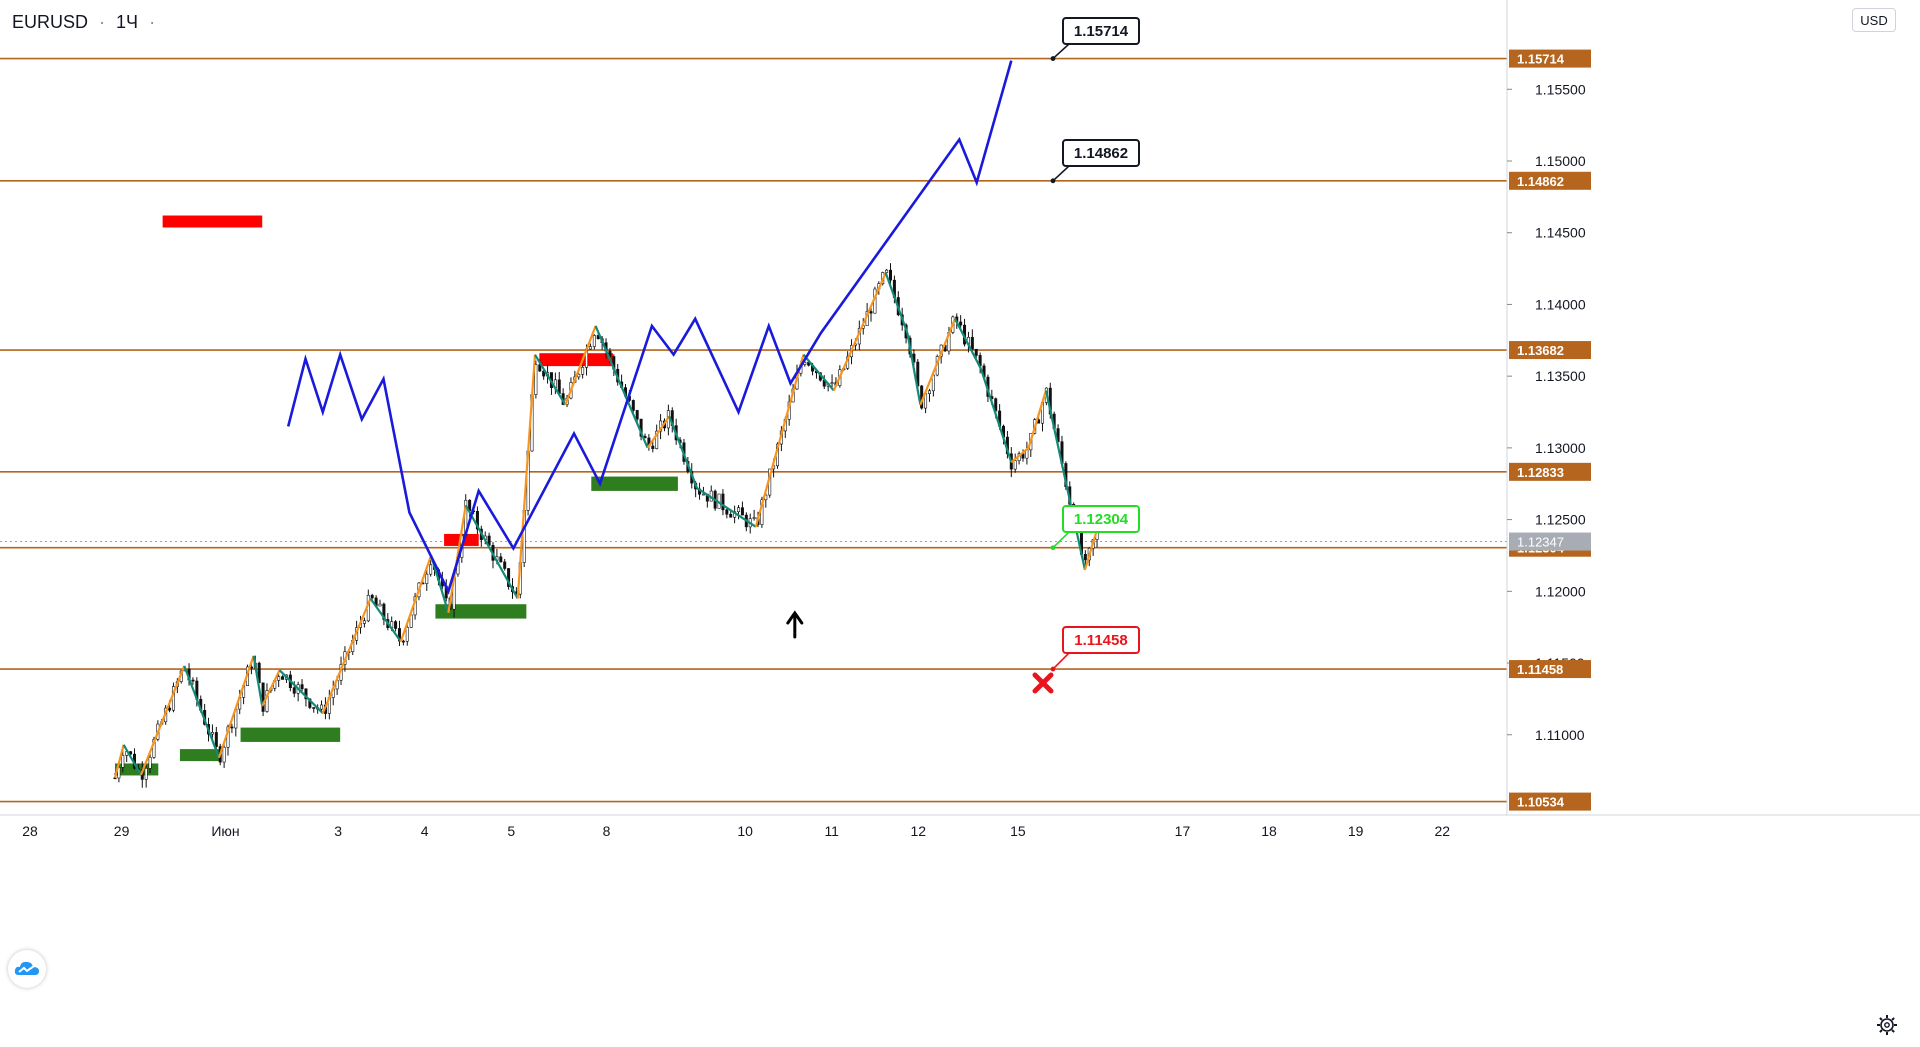  I want to click on currency-badge: USD, so click(1874, 20).